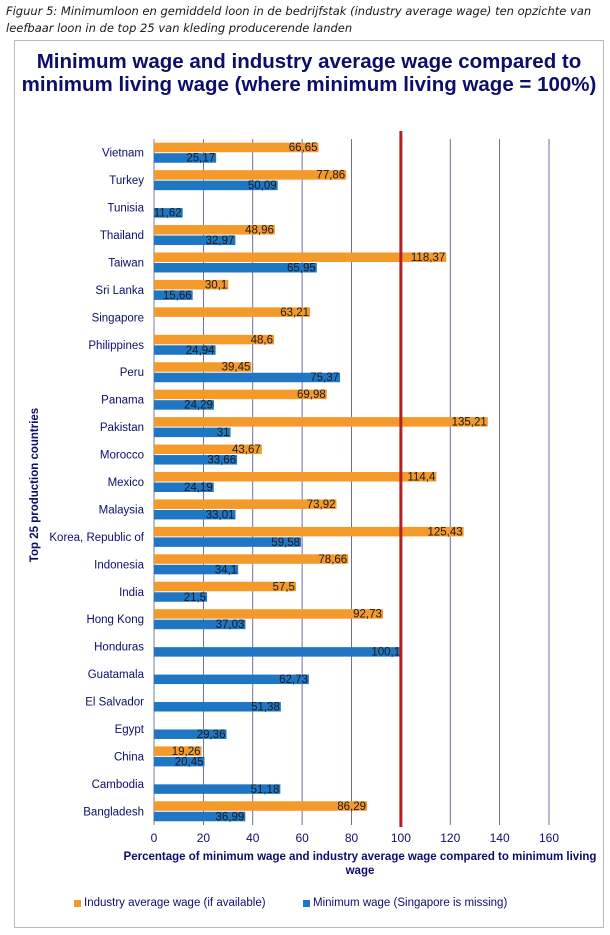 The image size is (610, 935). Describe the element at coordinates (122, 236) in the screenshot. I see `category-label: Thailand` at that location.